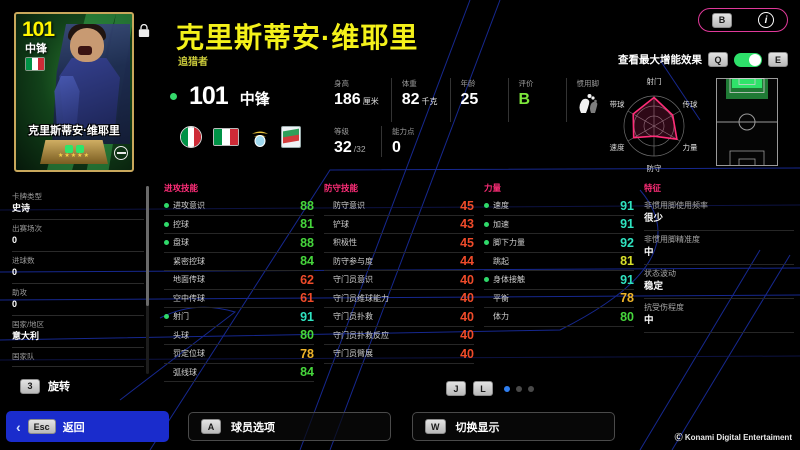  Describe the element at coordinates (341, 188) in the screenshot. I see `column-title: 防守技能` at that location.